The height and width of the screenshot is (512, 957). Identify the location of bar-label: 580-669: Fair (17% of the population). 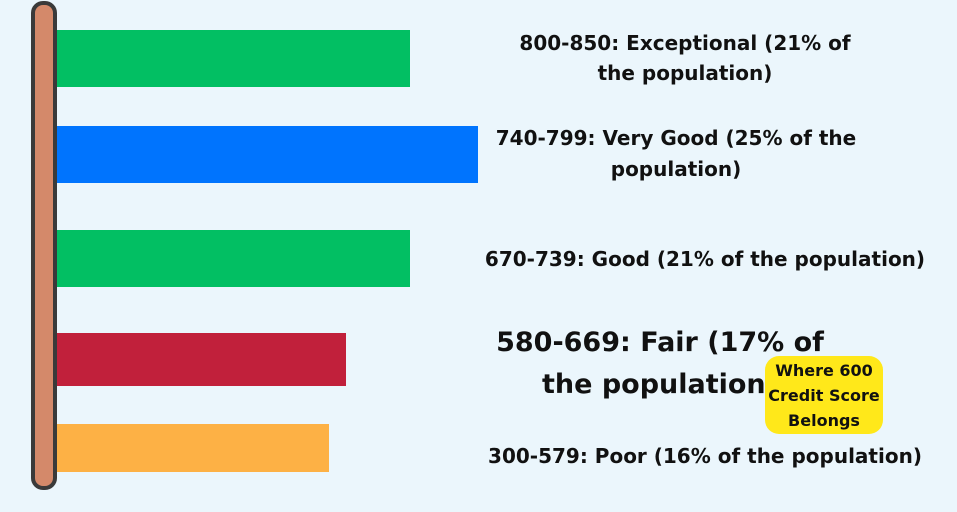
(660, 363).